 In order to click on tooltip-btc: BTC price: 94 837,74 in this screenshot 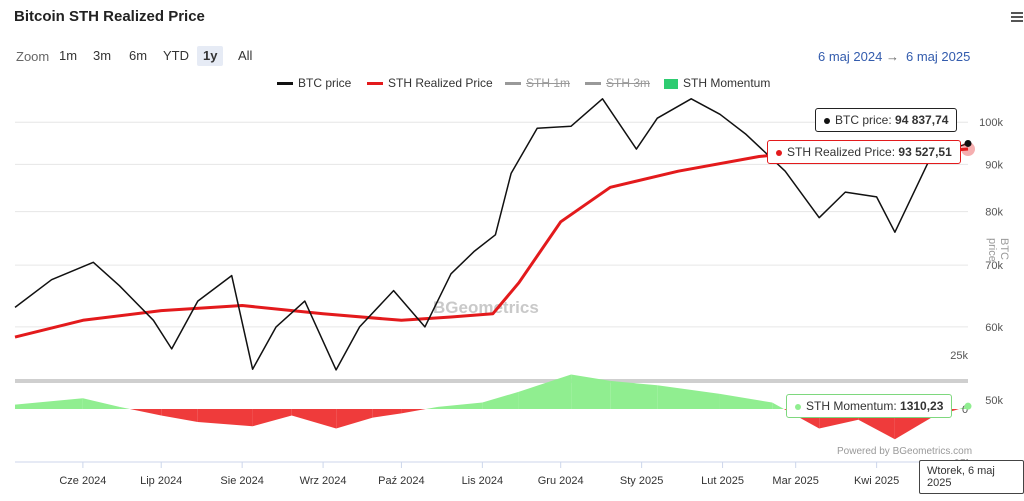, I will do `click(886, 120)`.